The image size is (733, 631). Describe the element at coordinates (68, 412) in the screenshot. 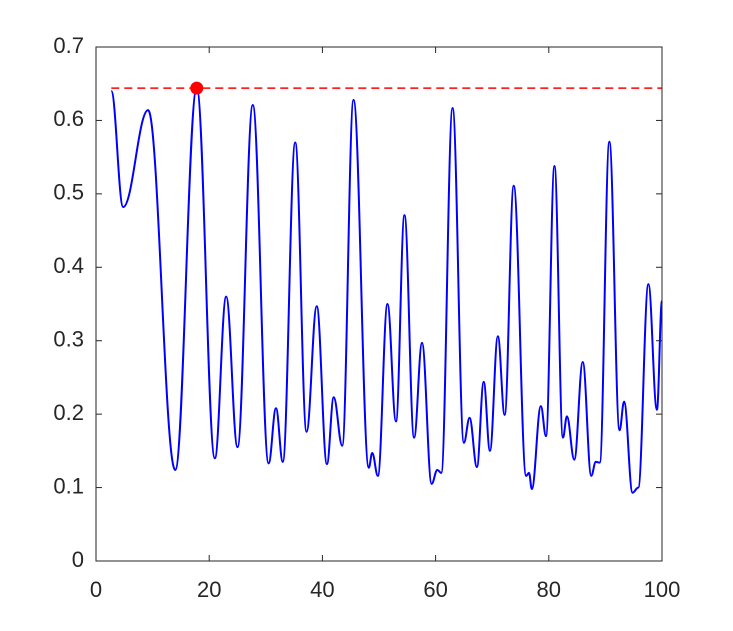

I see `y-tick-label: 0.2` at that location.